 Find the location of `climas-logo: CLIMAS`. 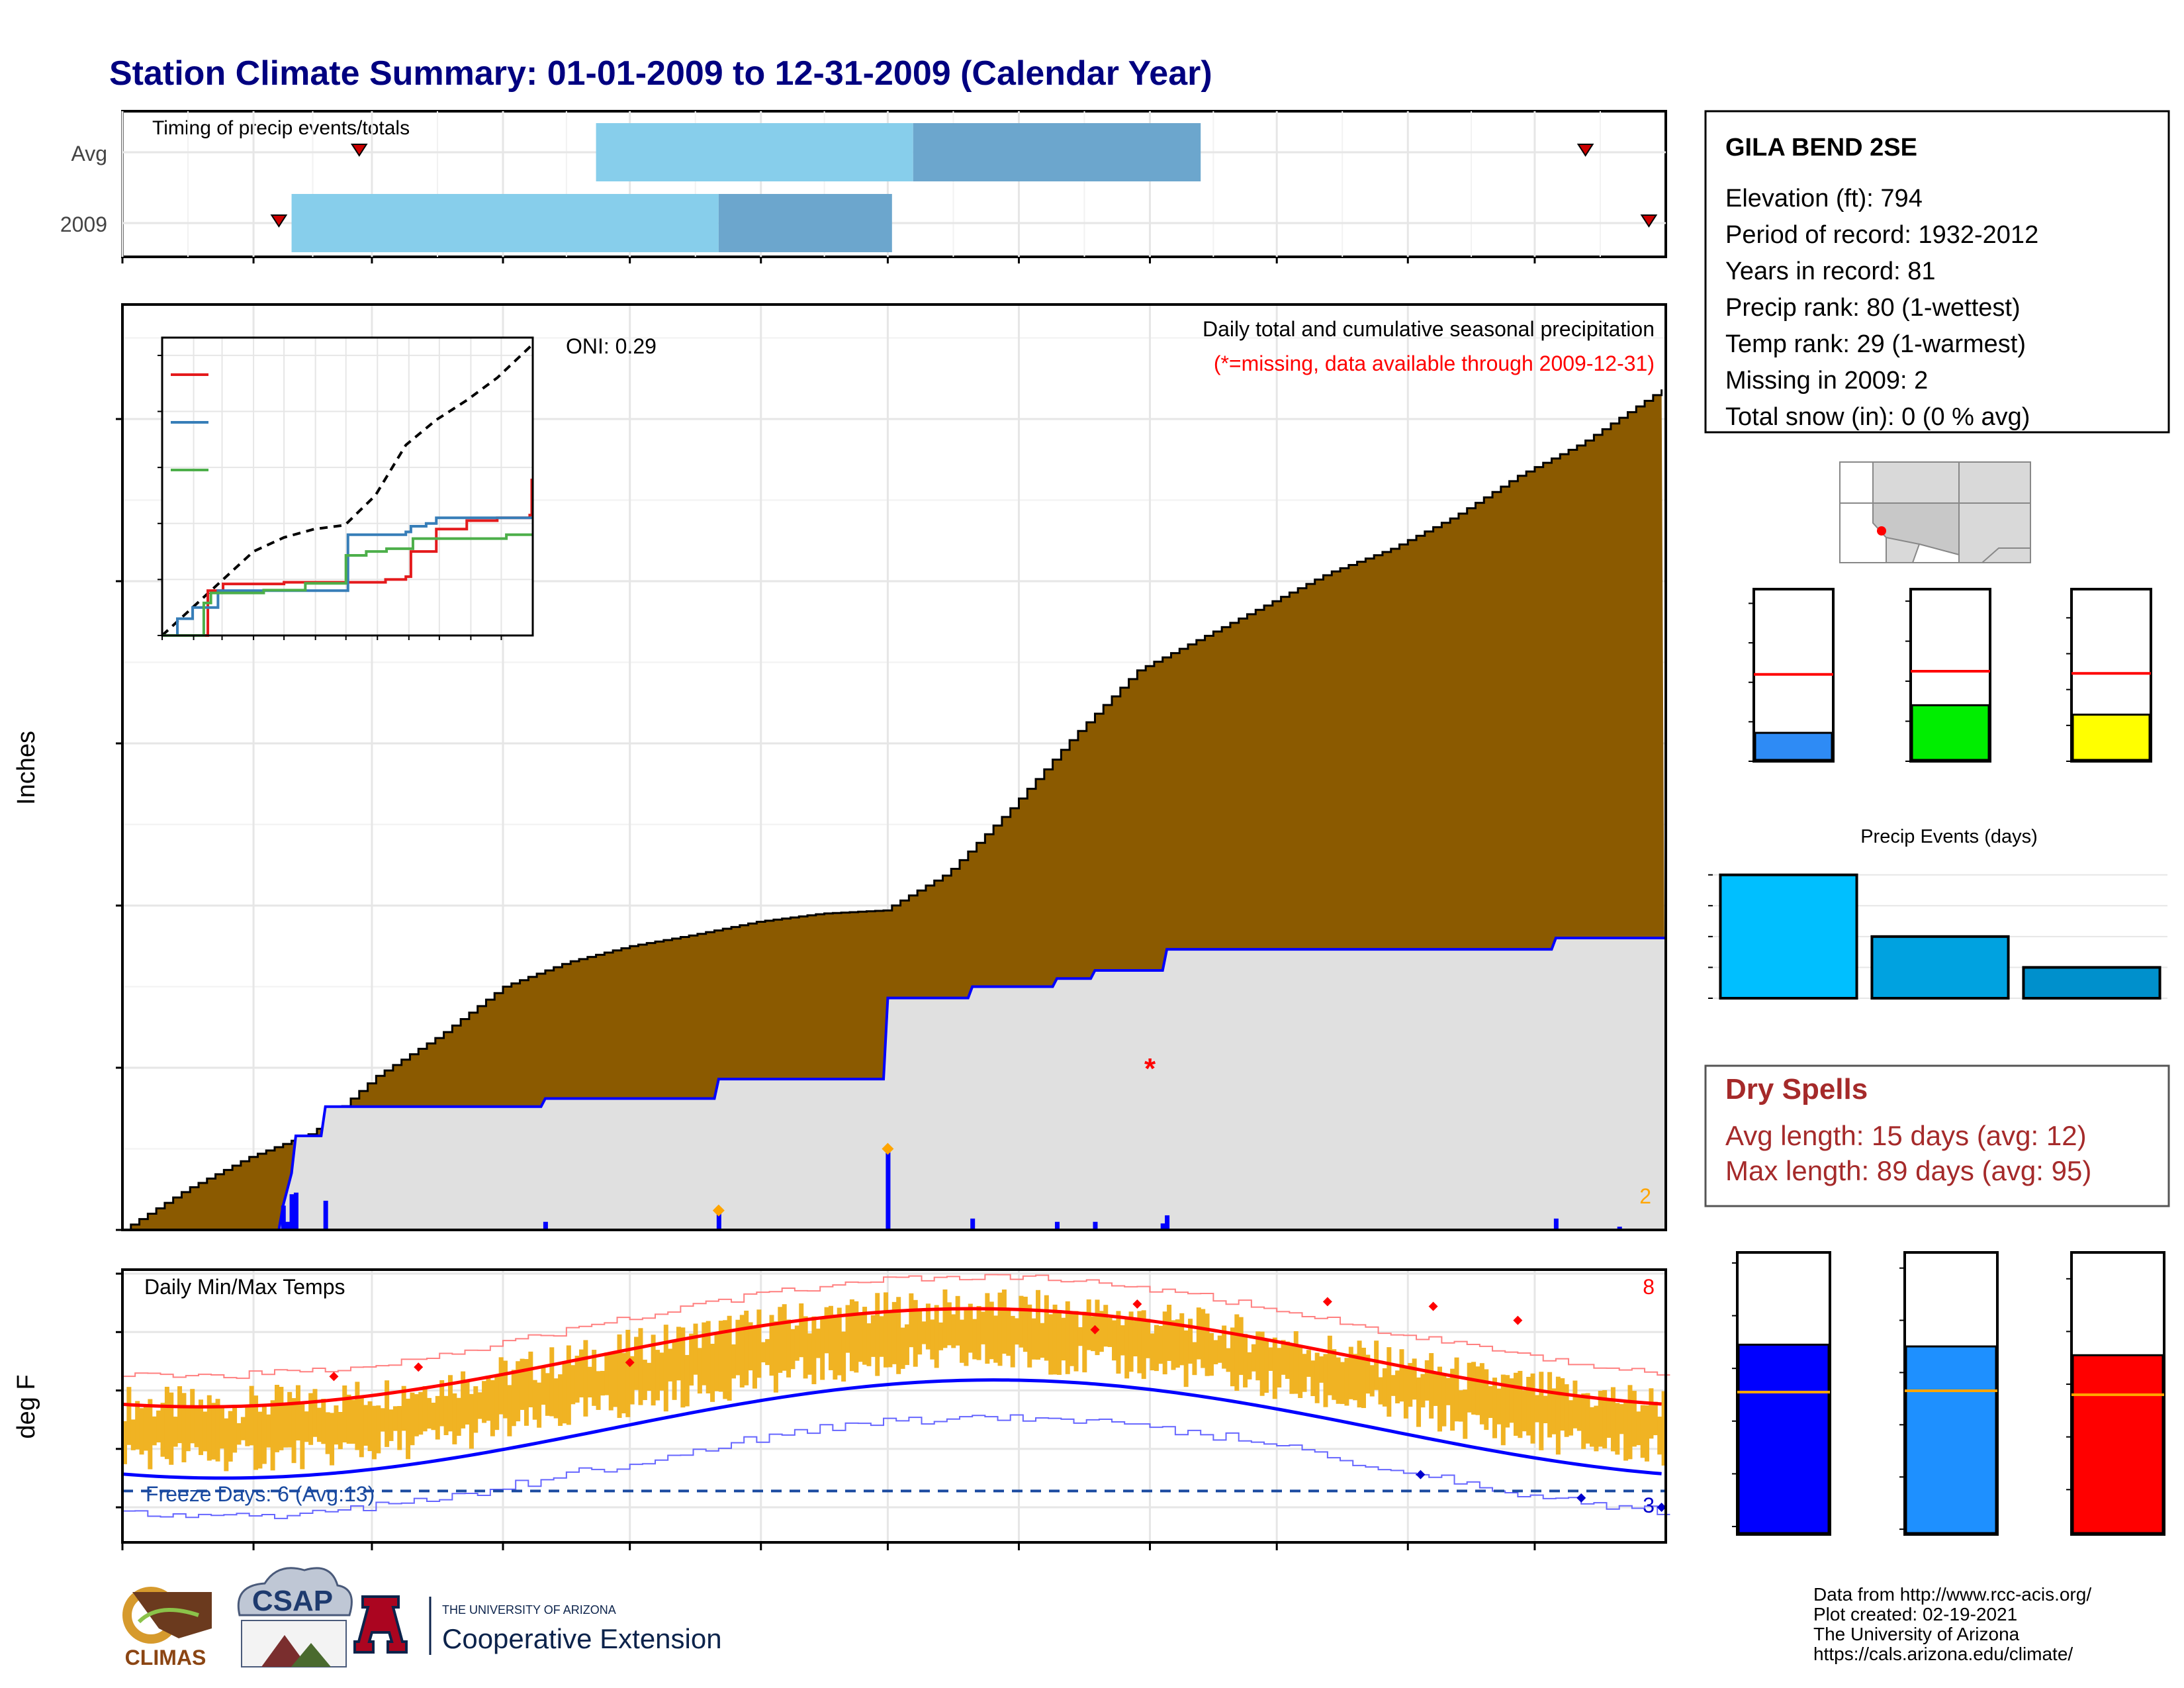

climas-logo: CLIMAS is located at coordinates (167, 1628).